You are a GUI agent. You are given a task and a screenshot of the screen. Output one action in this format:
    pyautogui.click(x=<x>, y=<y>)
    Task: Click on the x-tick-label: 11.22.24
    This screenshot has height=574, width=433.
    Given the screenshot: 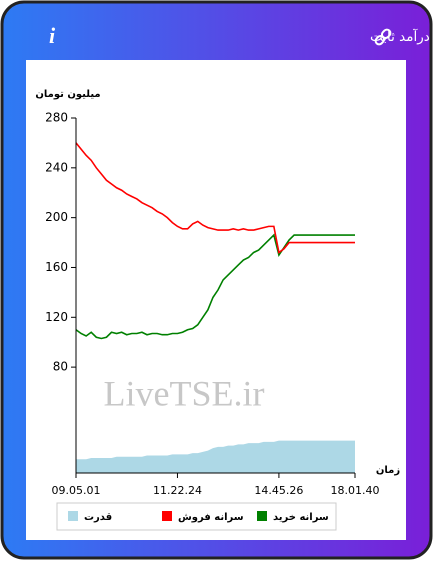 What is the action you would take?
    pyautogui.click(x=177, y=490)
    